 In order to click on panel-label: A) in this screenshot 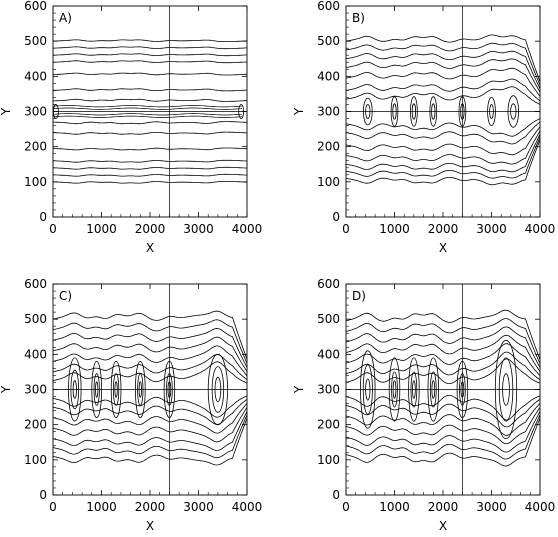, I will do `click(65, 18)`.